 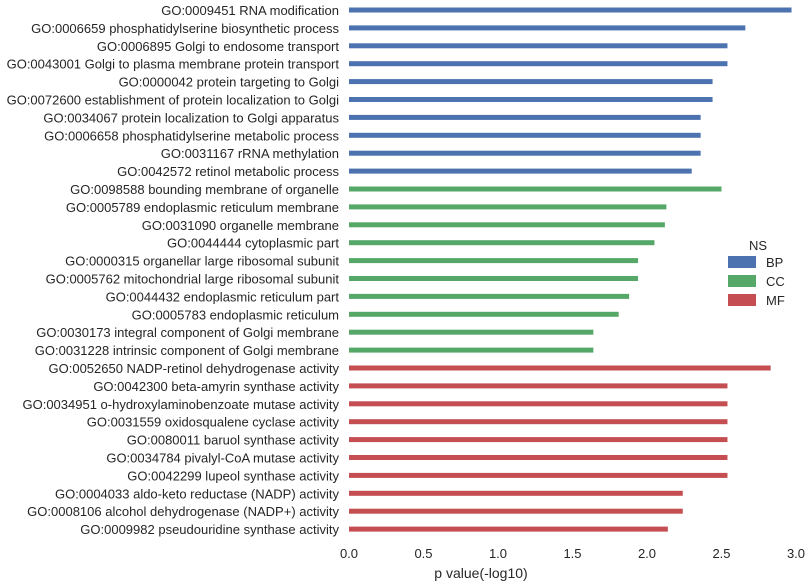 What do you see at coordinates (218, 46) in the screenshot?
I see `y-tick-label: GO:0006895 Golgi to endosome transport` at bounding box center [218, 46].